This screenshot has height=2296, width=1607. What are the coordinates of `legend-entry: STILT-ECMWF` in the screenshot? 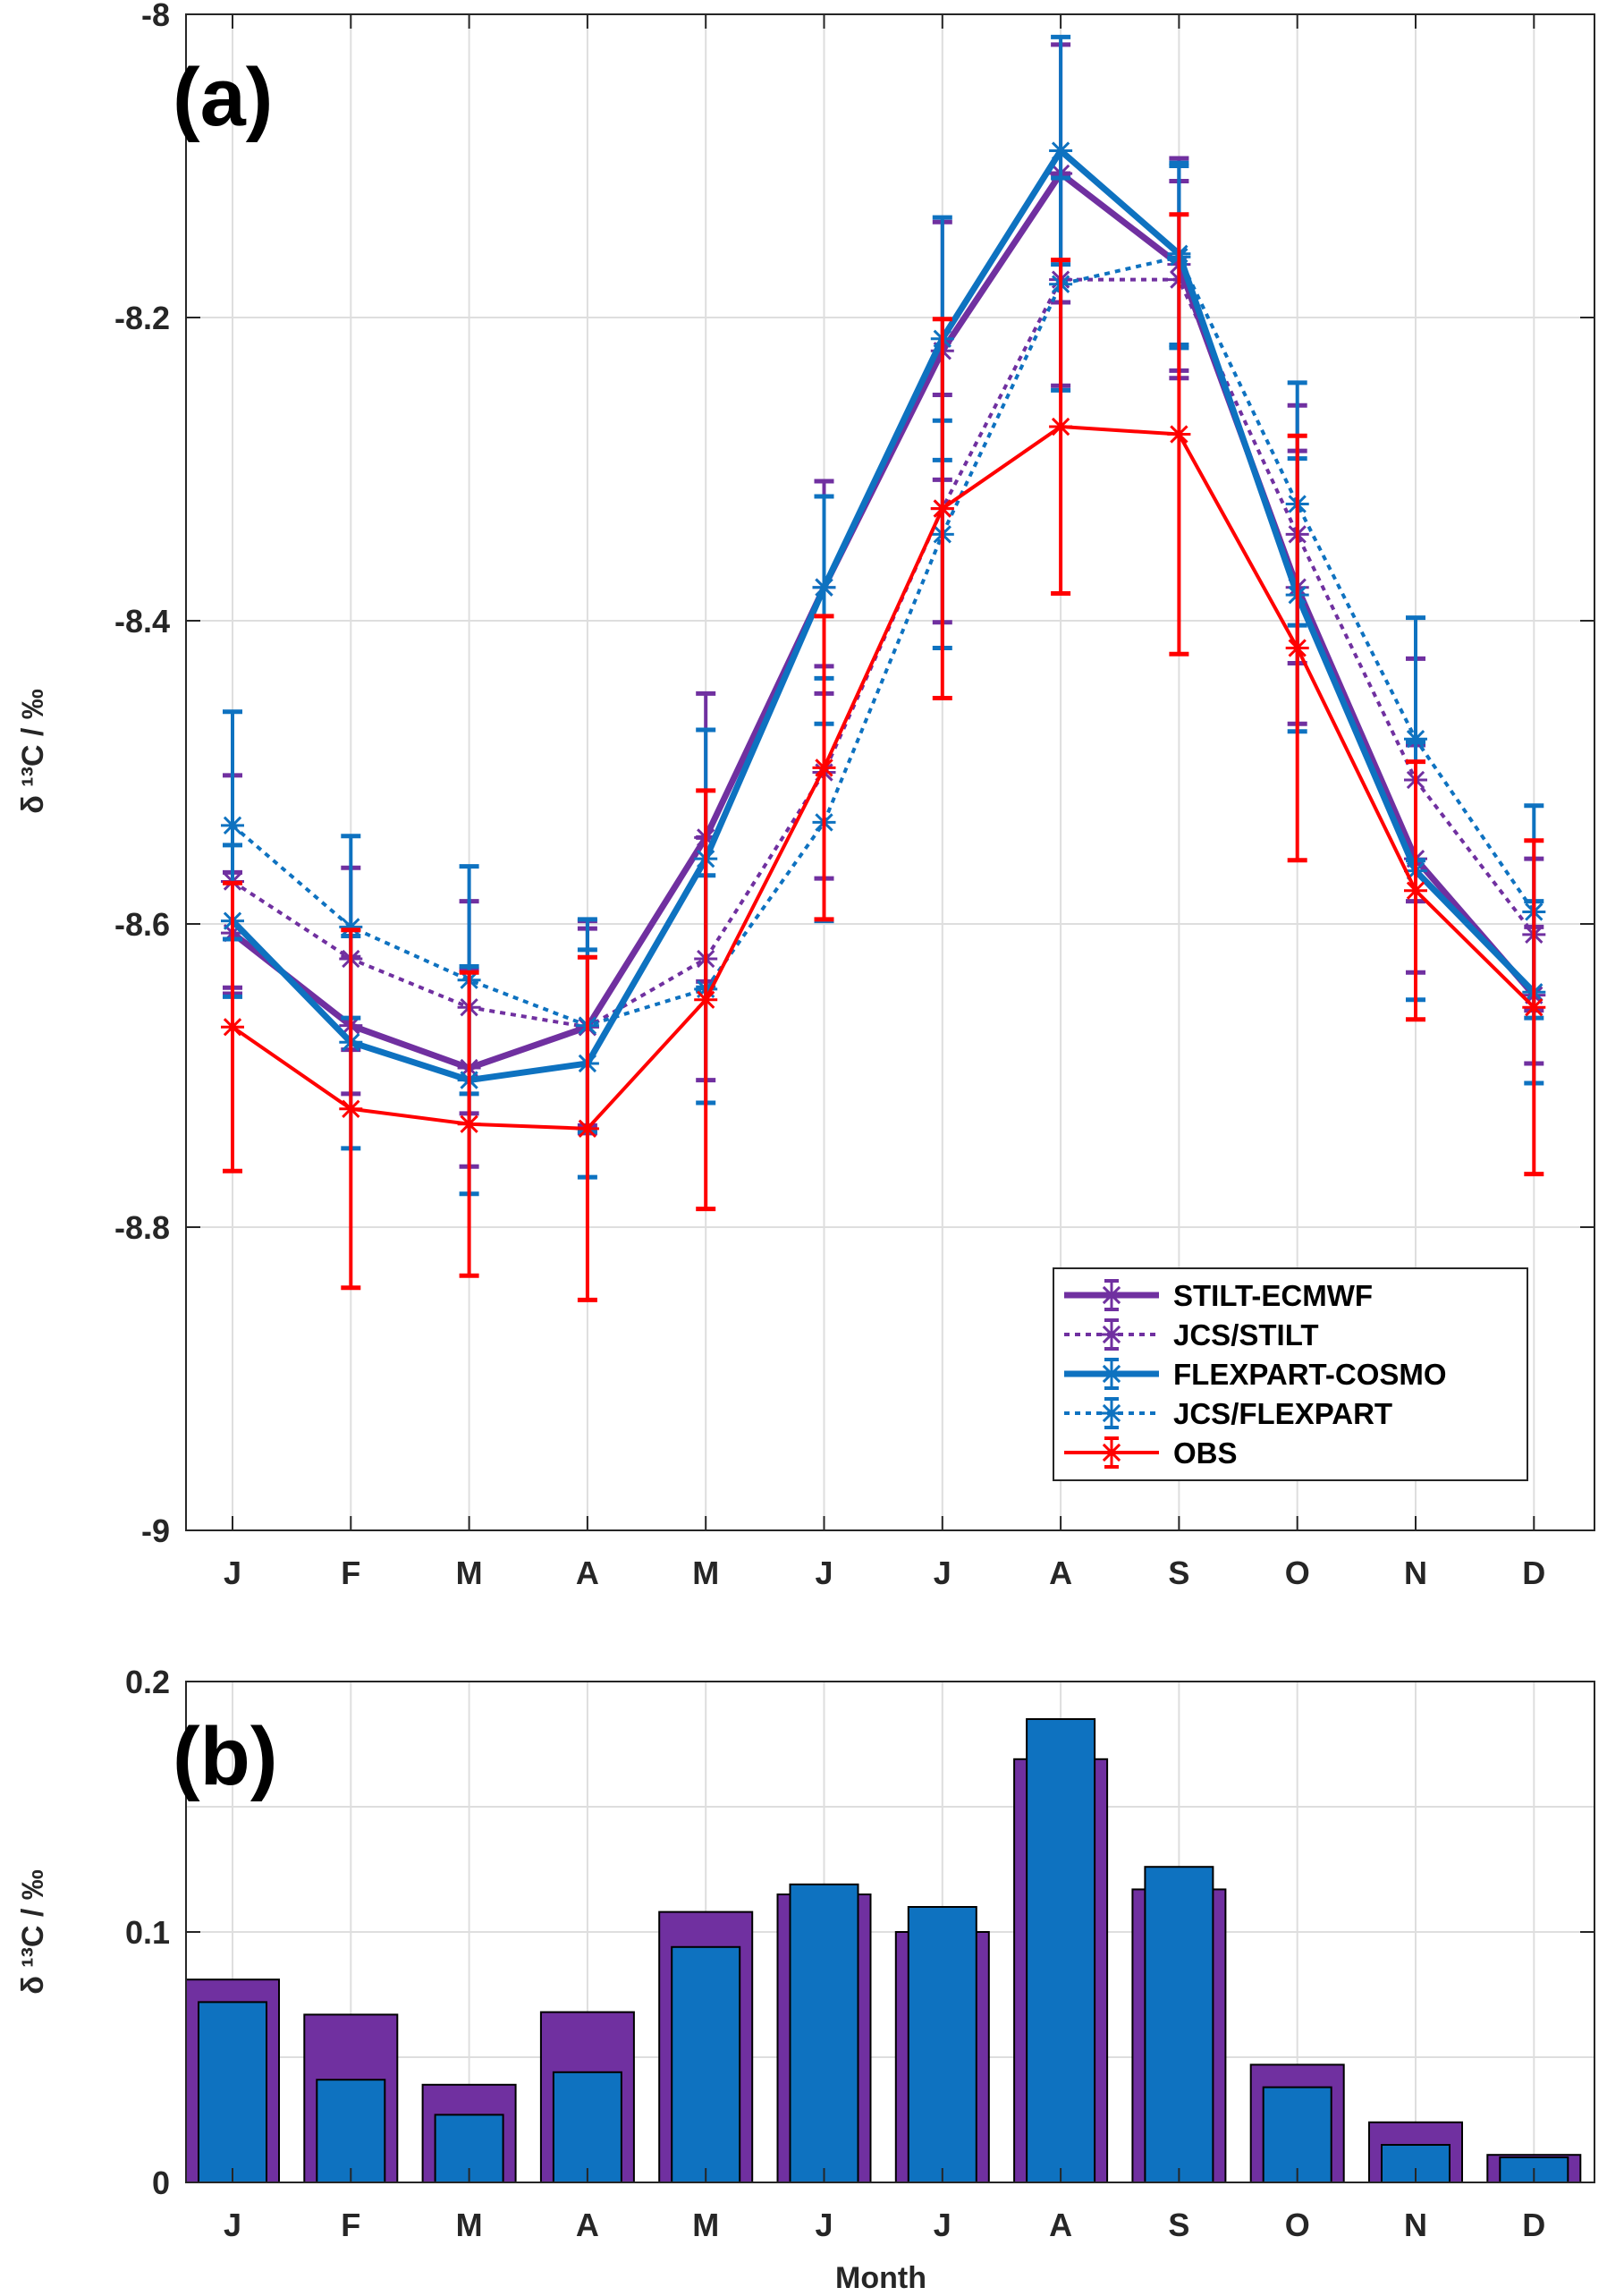 It's located at (1218, 1296).